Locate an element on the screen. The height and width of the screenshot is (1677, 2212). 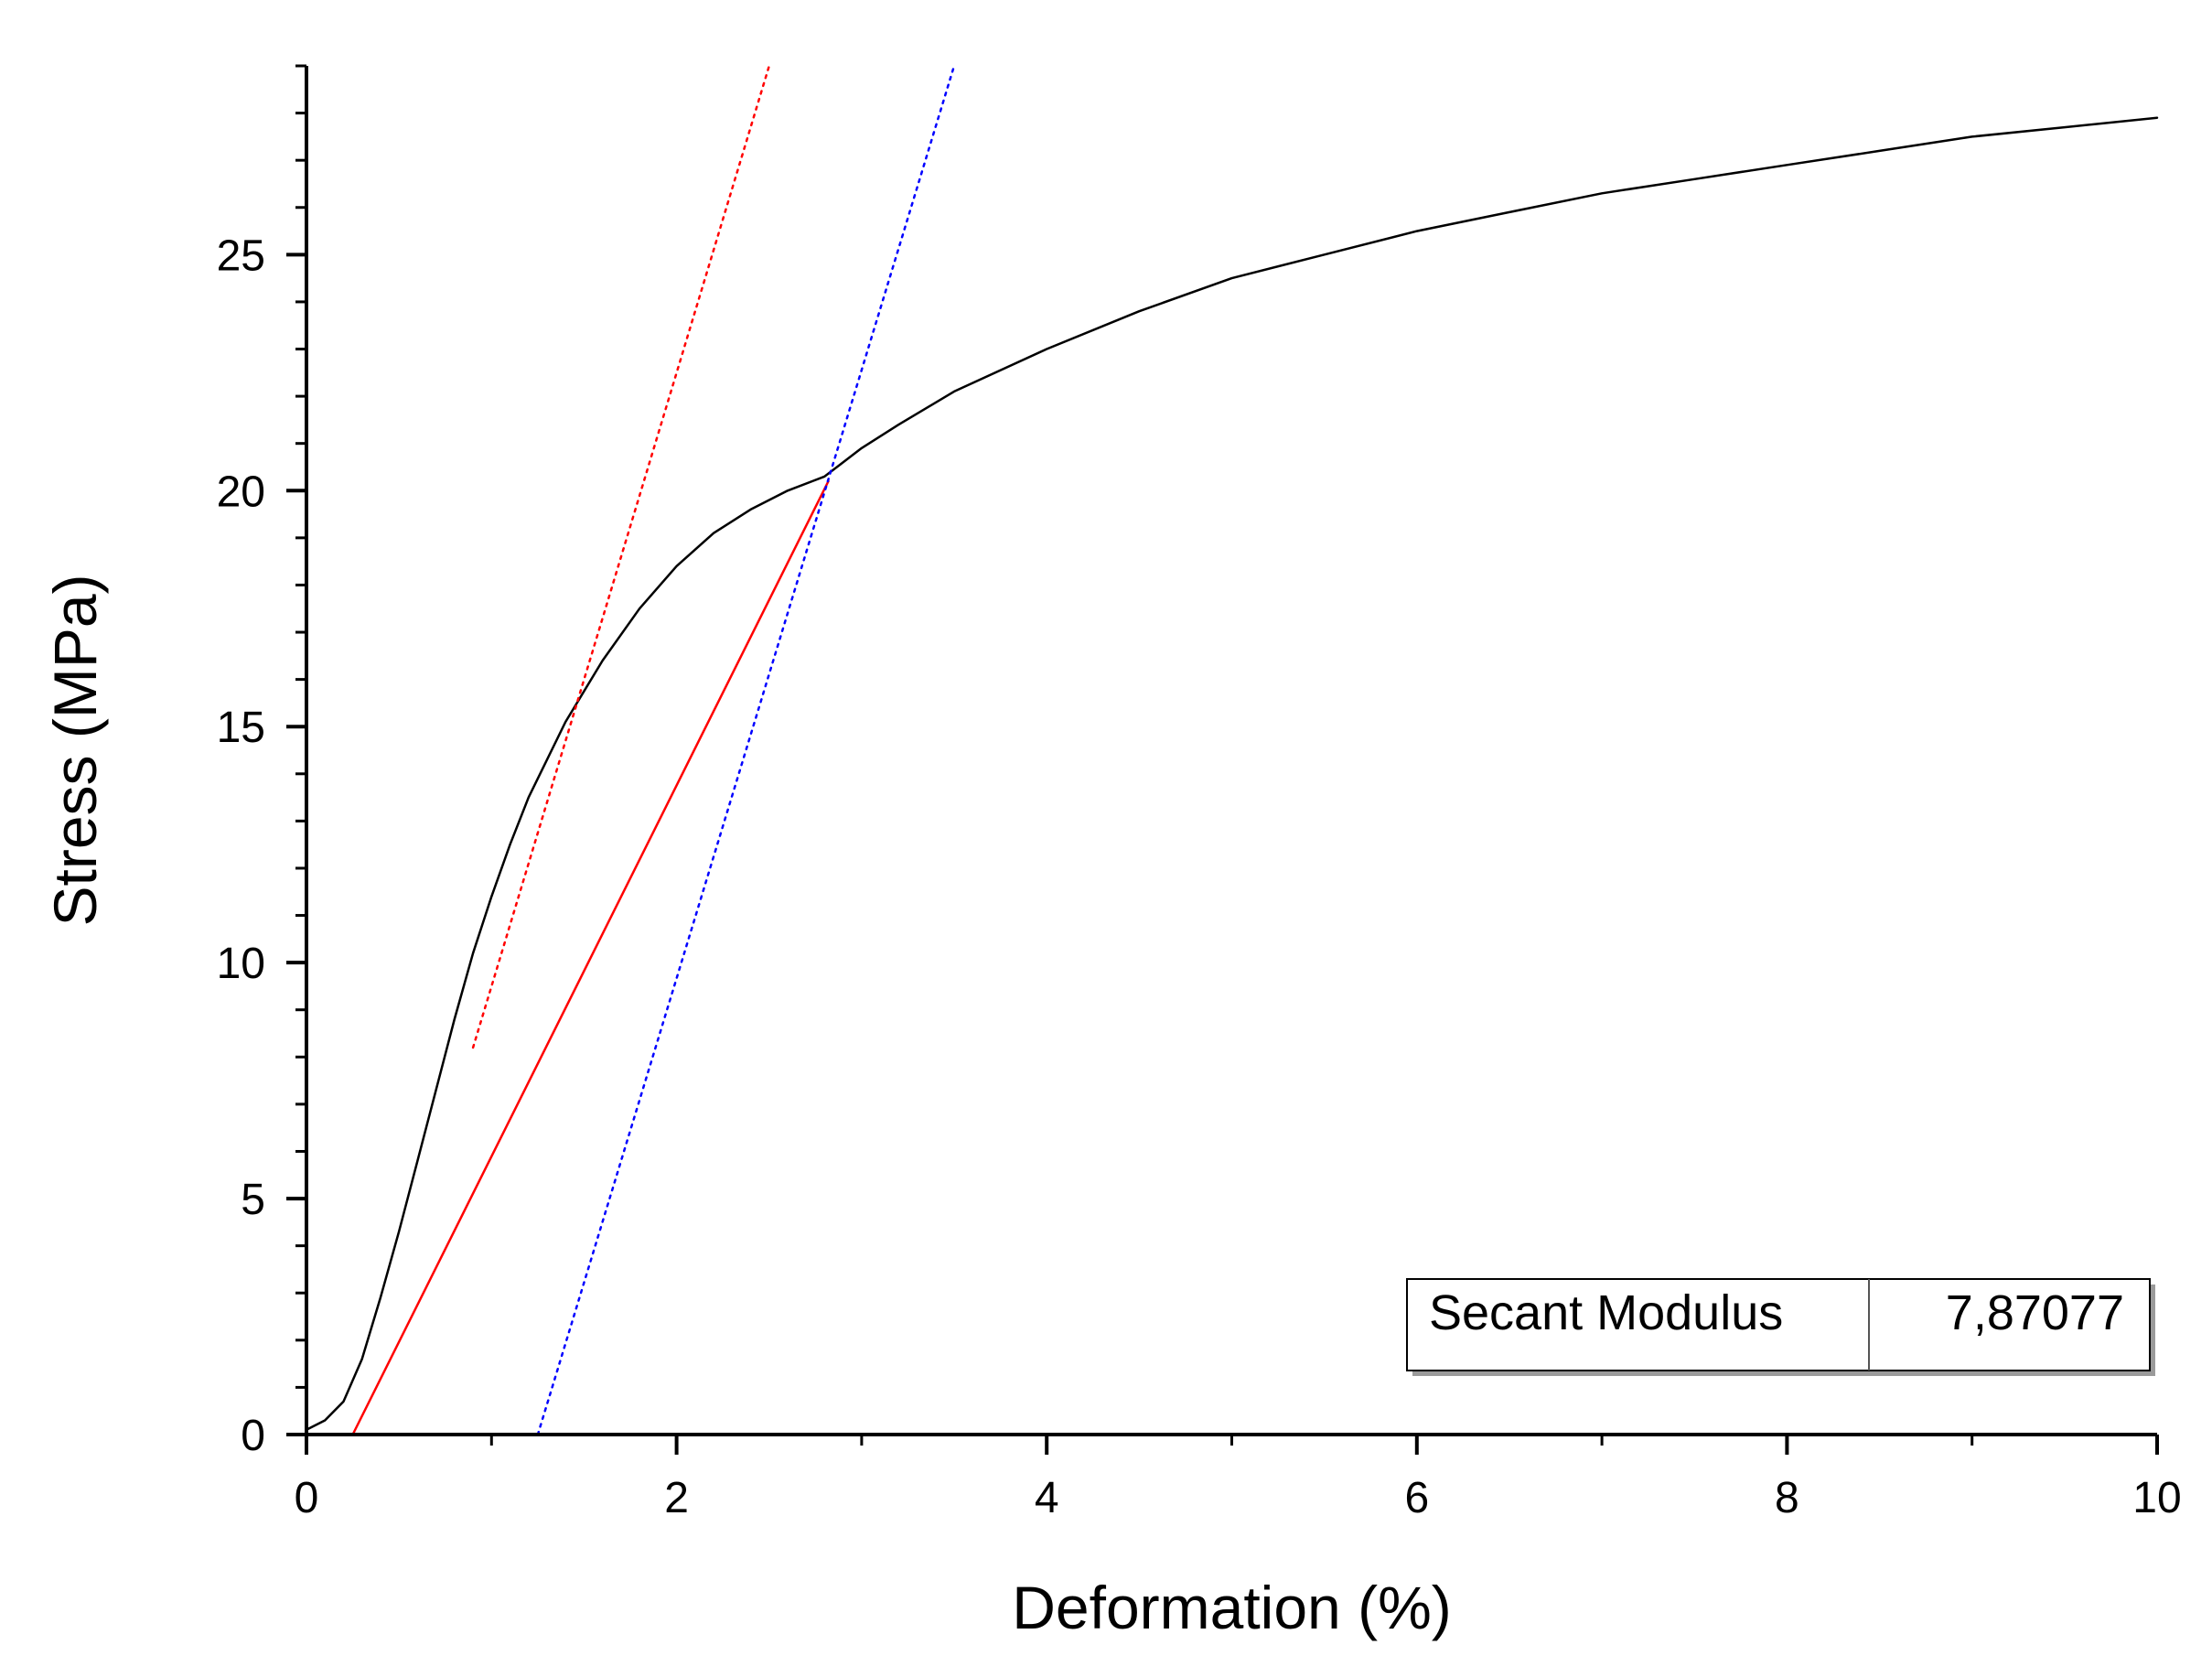
x-tick-label: 8 is located at coordinates (1787, 1498).